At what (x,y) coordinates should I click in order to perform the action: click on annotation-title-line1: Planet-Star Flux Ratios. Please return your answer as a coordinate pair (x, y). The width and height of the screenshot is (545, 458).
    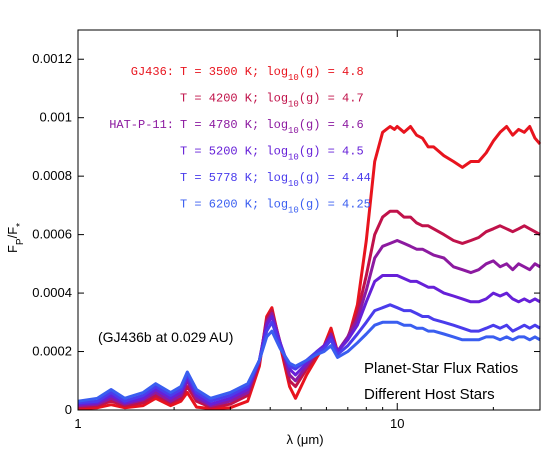
    Looking at the image, I should click on (441, 368).